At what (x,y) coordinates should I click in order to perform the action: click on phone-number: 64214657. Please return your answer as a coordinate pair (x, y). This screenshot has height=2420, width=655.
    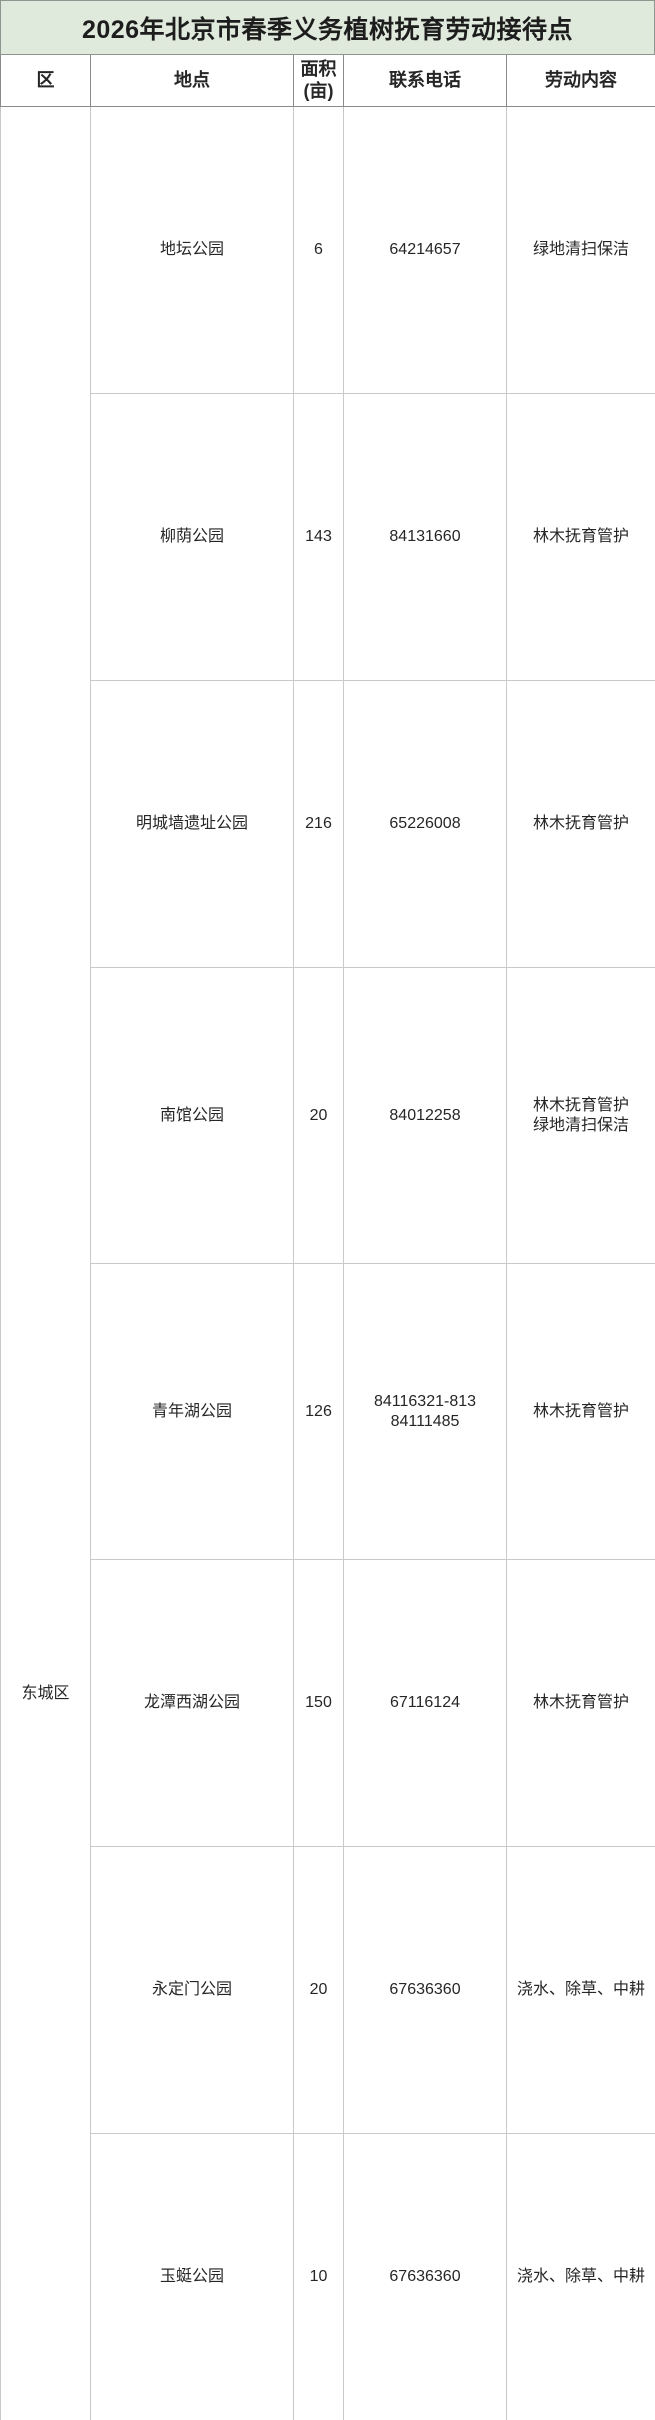
    Looking at the image, I should click on (425, 250).